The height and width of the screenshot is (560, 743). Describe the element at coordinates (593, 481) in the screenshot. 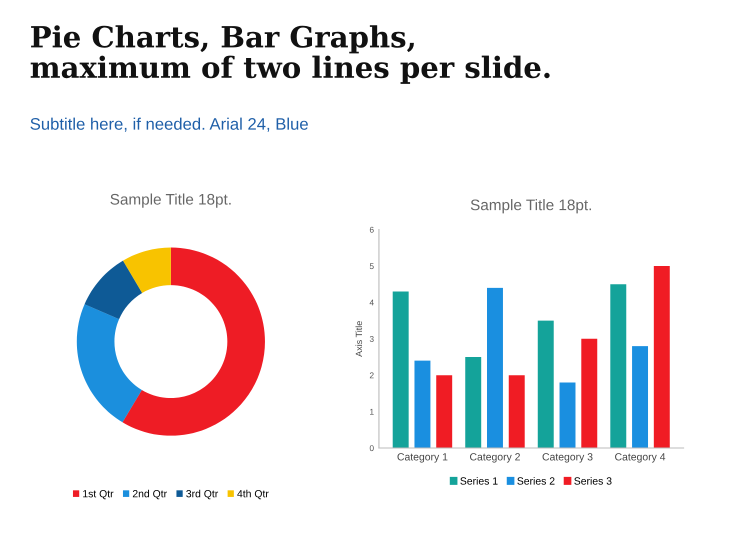

I see `legend-label: Series 3` at that location.